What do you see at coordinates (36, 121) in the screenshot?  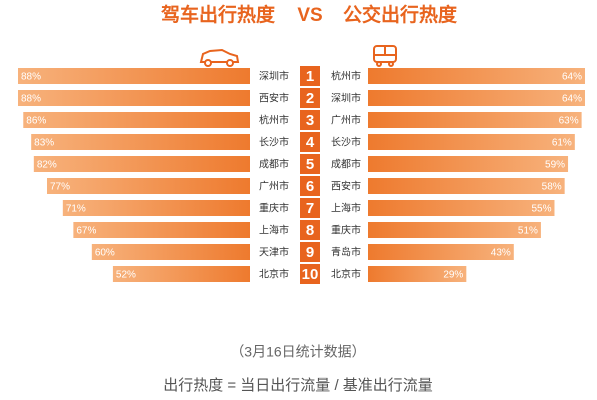 I see `value-label: 86%` at bounding box center [36, 121].